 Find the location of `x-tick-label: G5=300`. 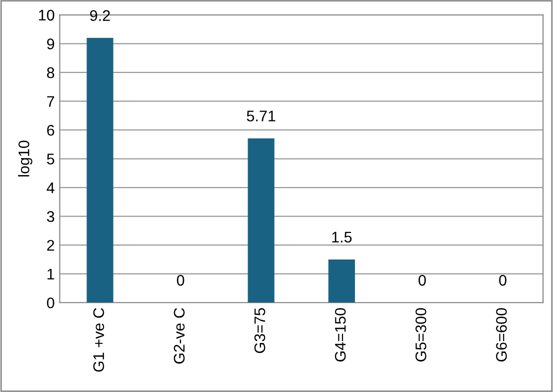

x-tick-label: G5=300 is located at coordinates (421, 335).